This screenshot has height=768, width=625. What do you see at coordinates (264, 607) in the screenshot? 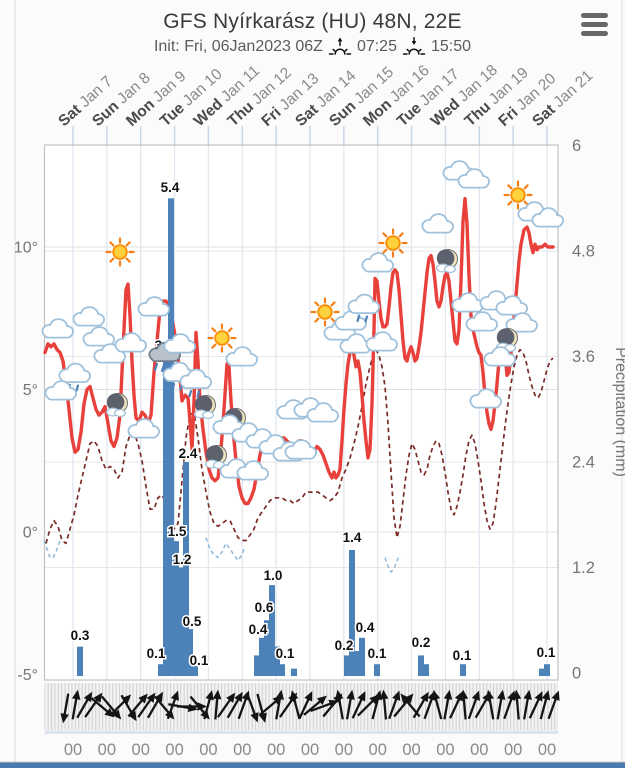
I see `precip-value-label: 0.6` at bounding box center [264, 607].